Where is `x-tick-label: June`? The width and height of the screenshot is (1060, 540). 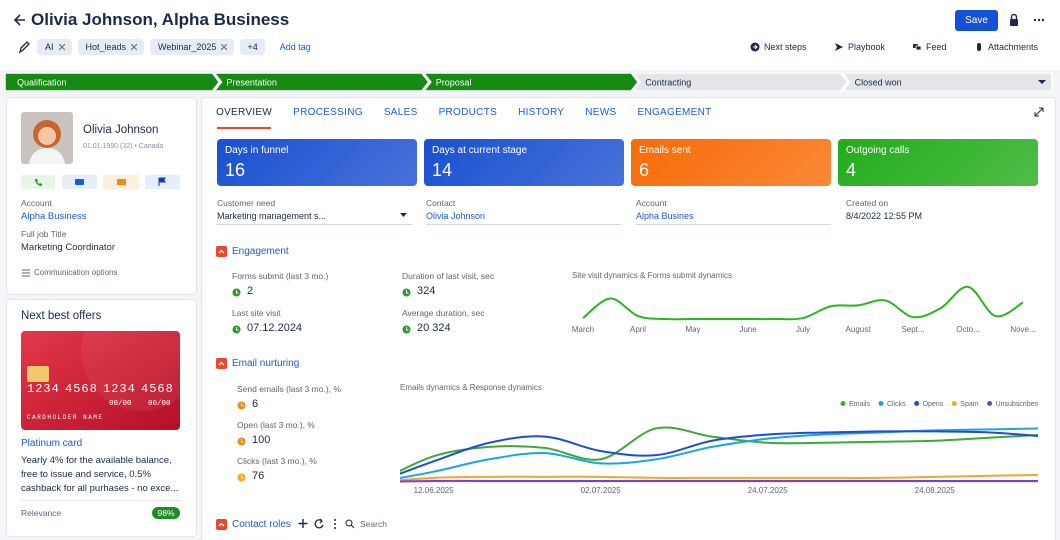 x-tick-label: June is located at coordinates (748, 329).